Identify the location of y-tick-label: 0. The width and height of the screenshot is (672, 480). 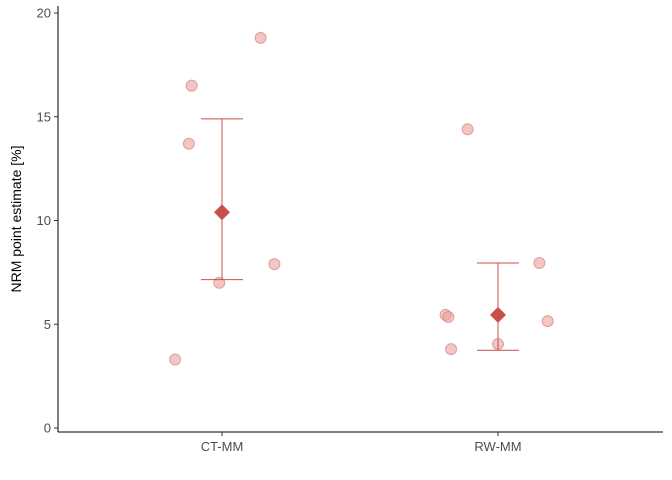
(47, 428).